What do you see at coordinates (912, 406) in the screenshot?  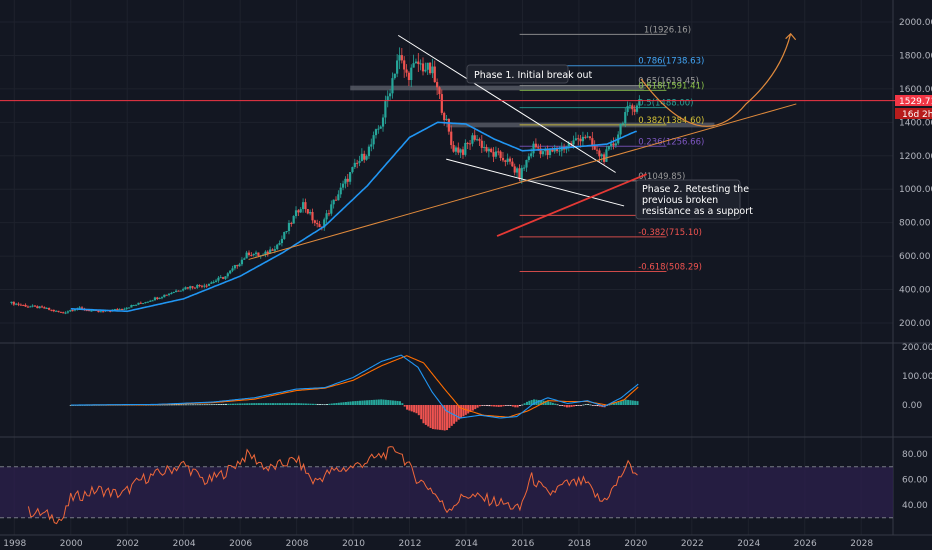 I see `macd-tick-0.00: 0.00` at bounding box center [912, 406].